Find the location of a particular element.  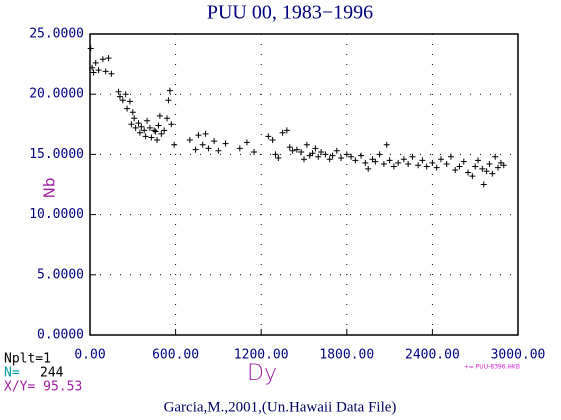

x-tick-label: 2400.00 is located at coordinates (432, 355).